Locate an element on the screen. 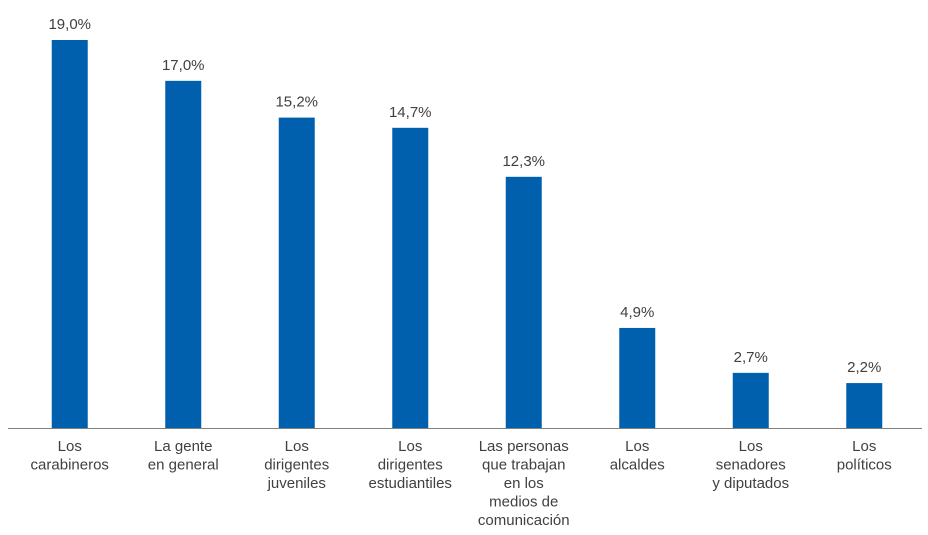 Image resolution: width=928 pixels, height=535 pixels. category-label-6: Los senadores y diputados is located at coordinates (750, 465).